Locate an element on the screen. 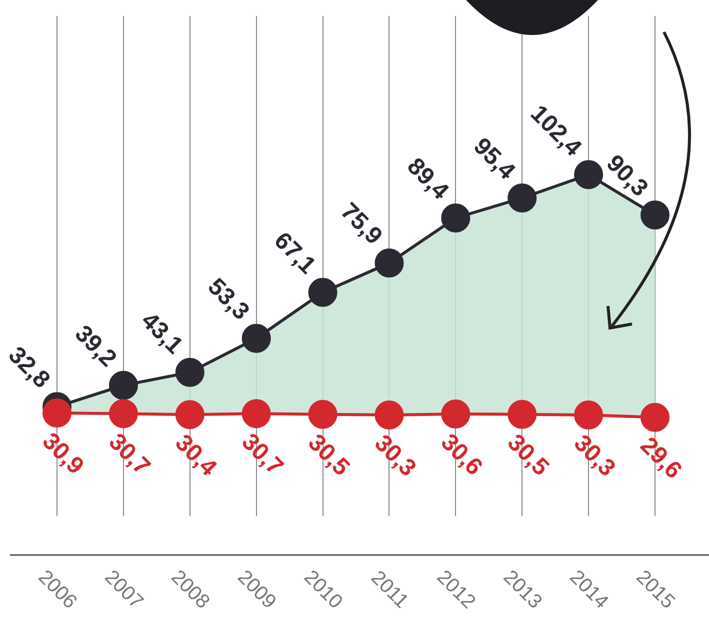 The height and width of the screenshot is (641, 709). data-label: 90,3 is located at coordinates (627, 176).